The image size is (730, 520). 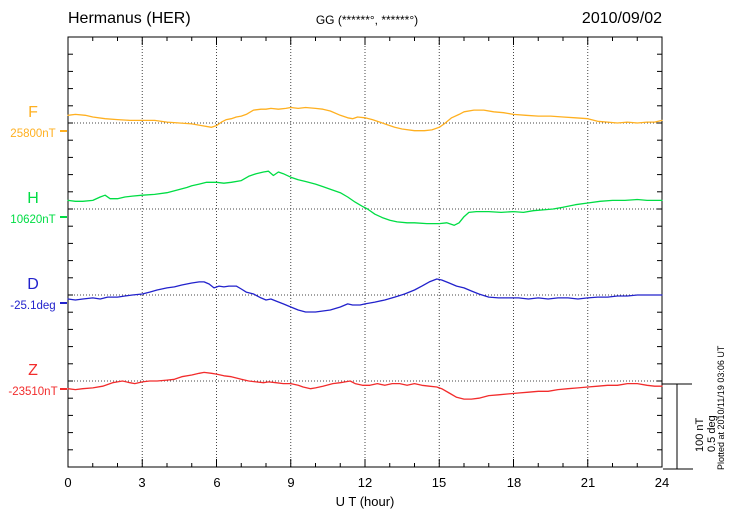 I want to click on channel-F-labelblock: F 25800nT, so click(x=33, y=122).